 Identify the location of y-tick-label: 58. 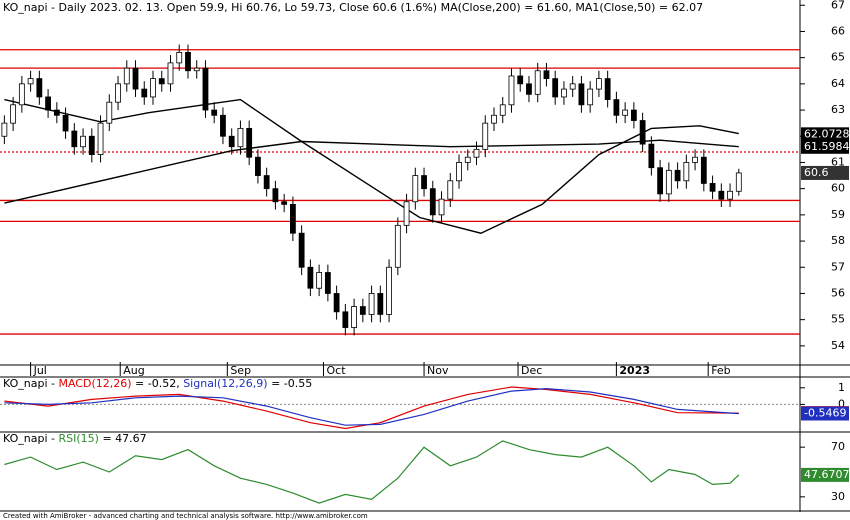
(838, 240).